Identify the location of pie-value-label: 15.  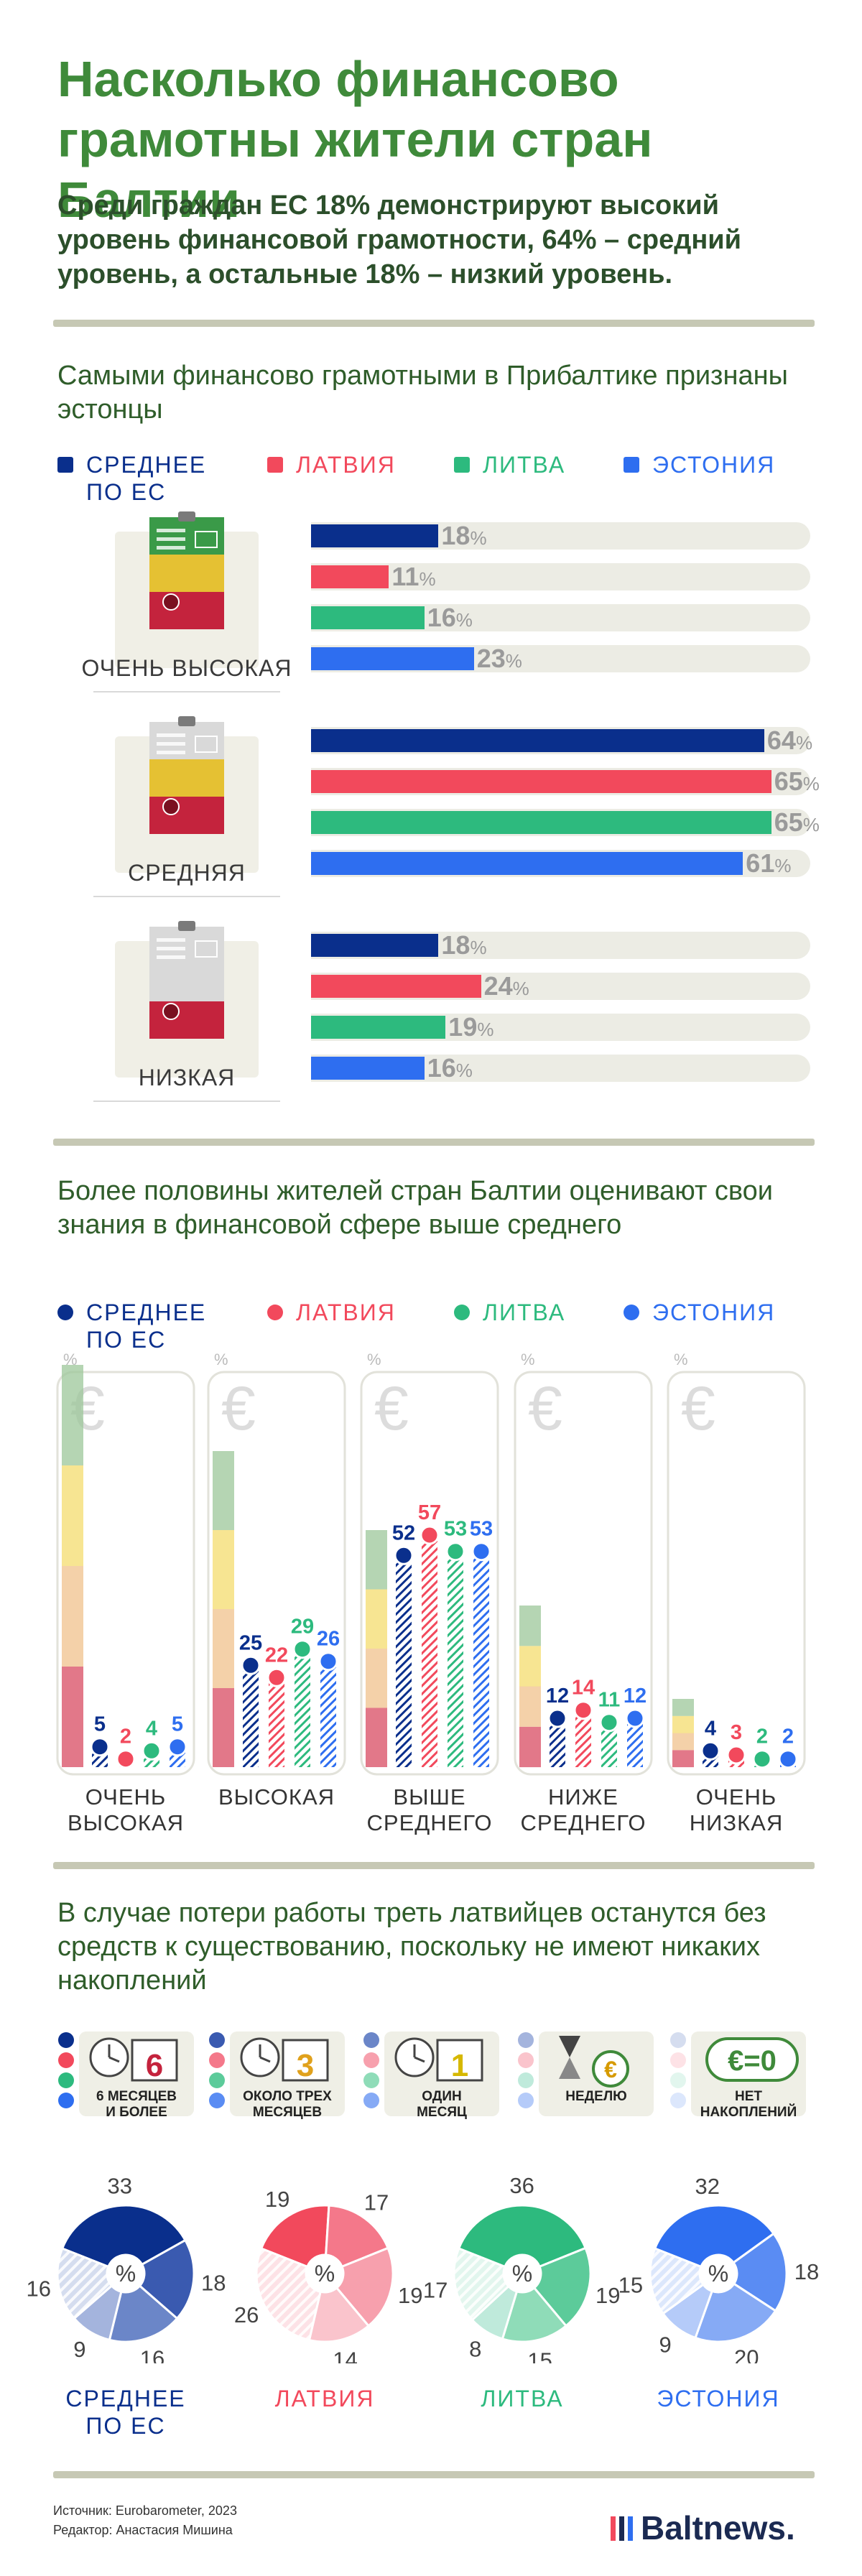
(631, 2284).